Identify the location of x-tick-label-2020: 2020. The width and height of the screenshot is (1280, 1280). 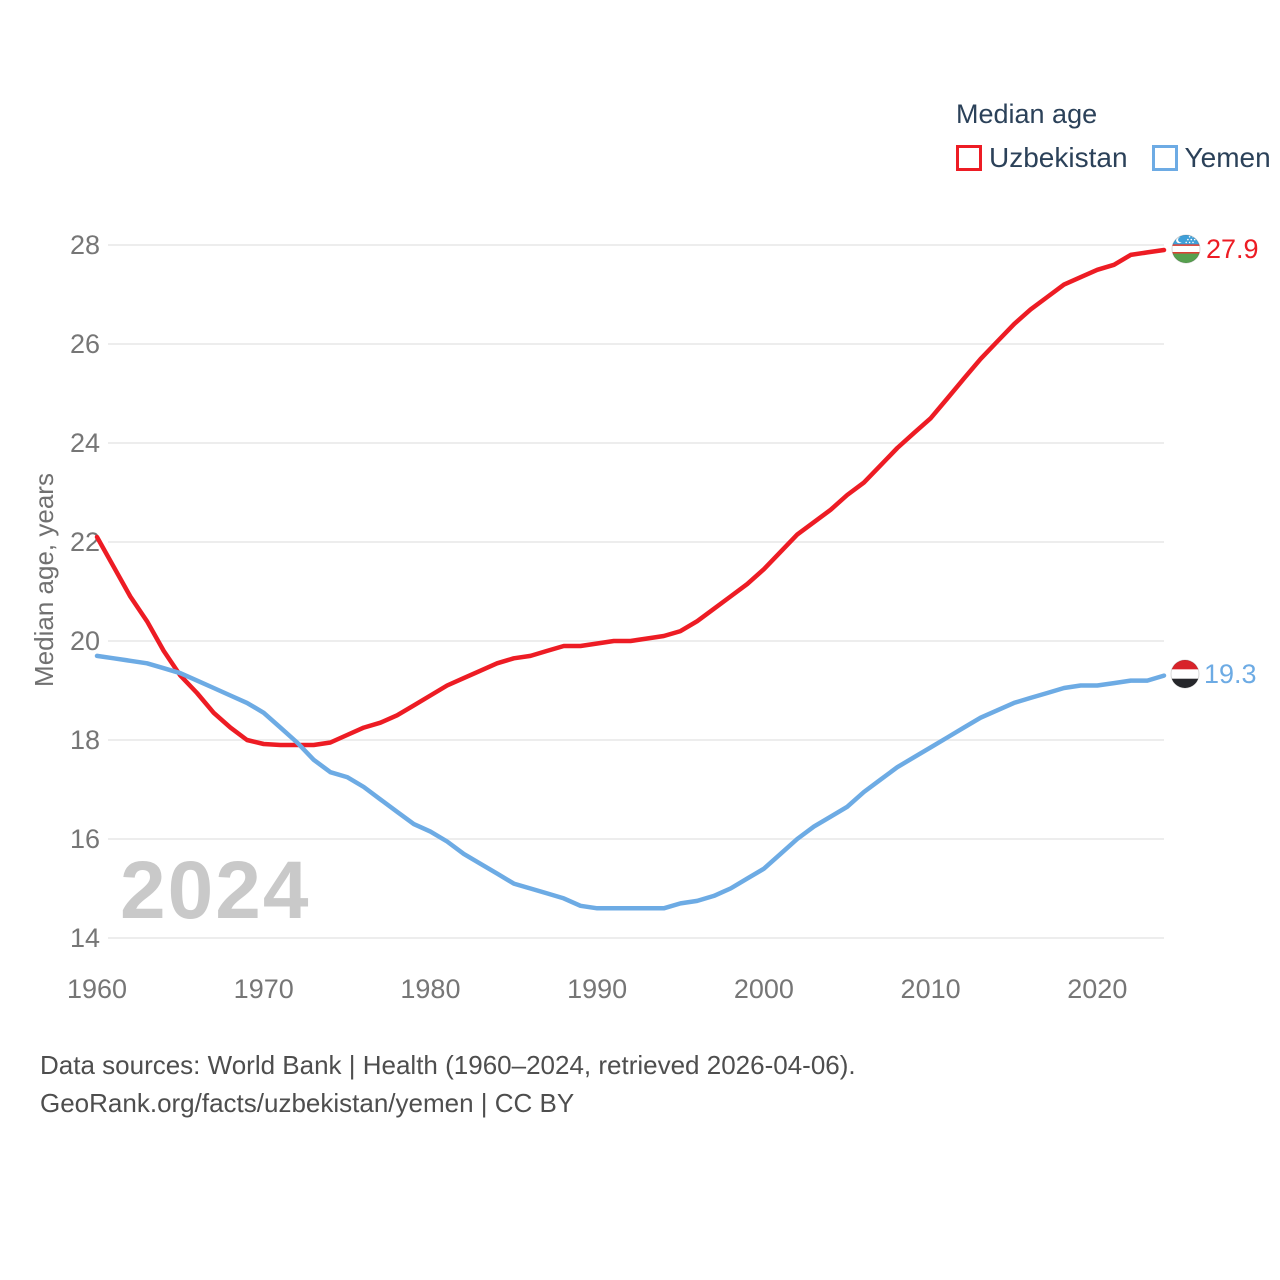
(1097, 989).